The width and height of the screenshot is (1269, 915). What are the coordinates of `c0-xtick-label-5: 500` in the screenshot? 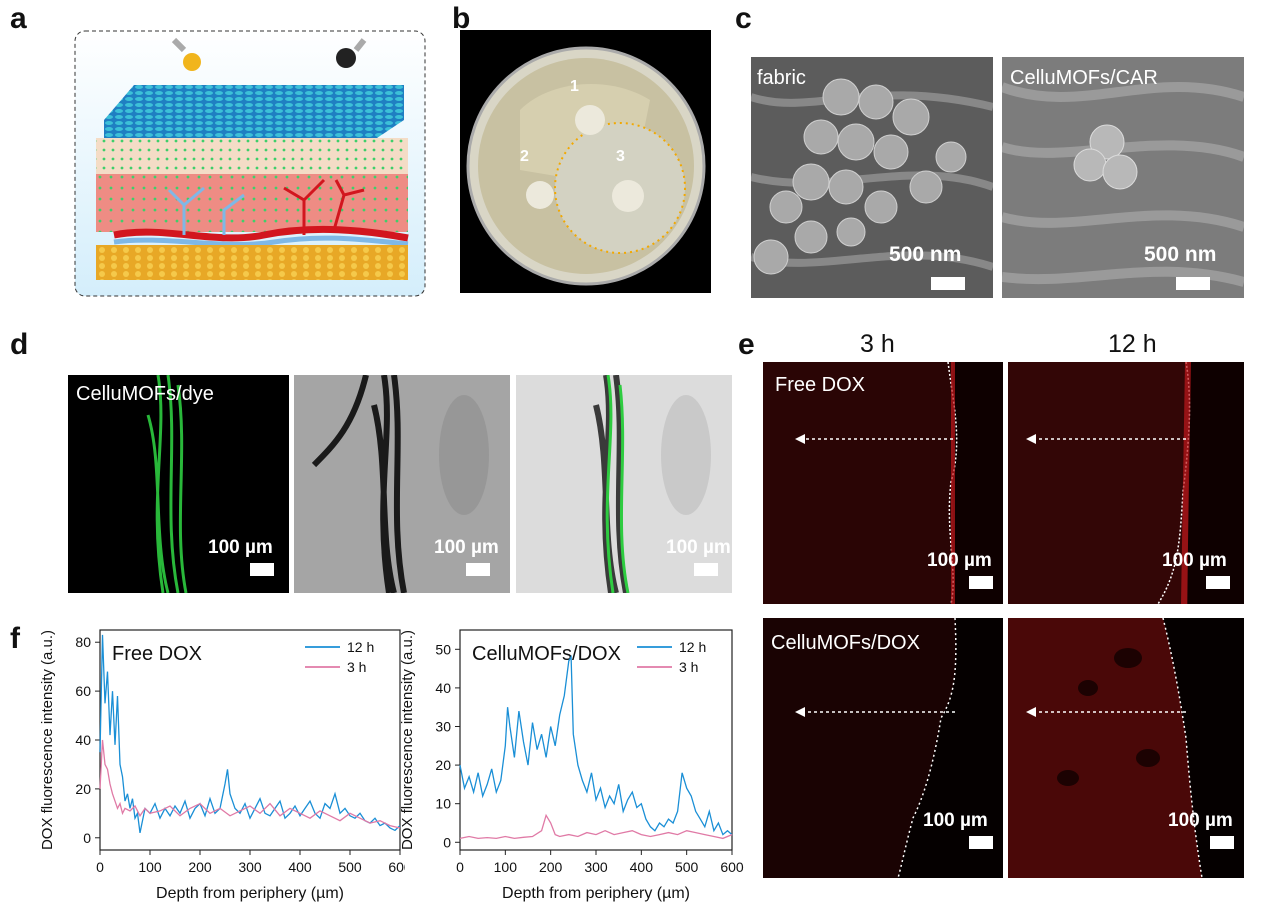 It's located at (350, 867).